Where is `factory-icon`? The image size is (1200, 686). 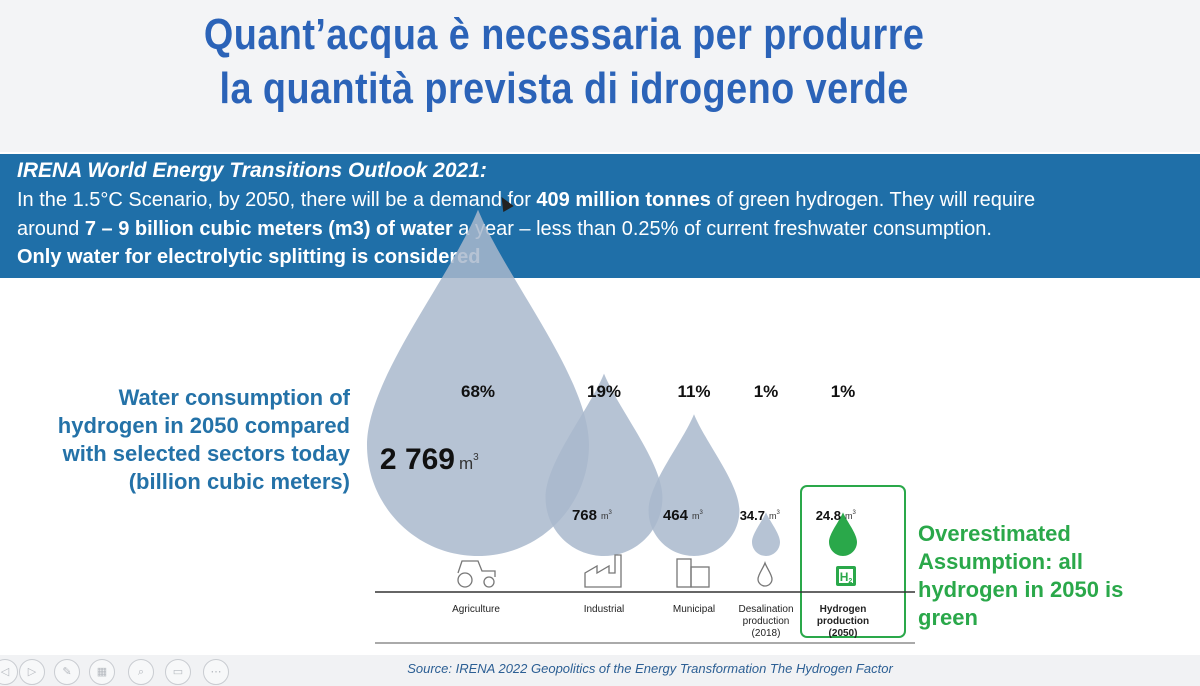
factory-icon is located at coordinates (603, 571).